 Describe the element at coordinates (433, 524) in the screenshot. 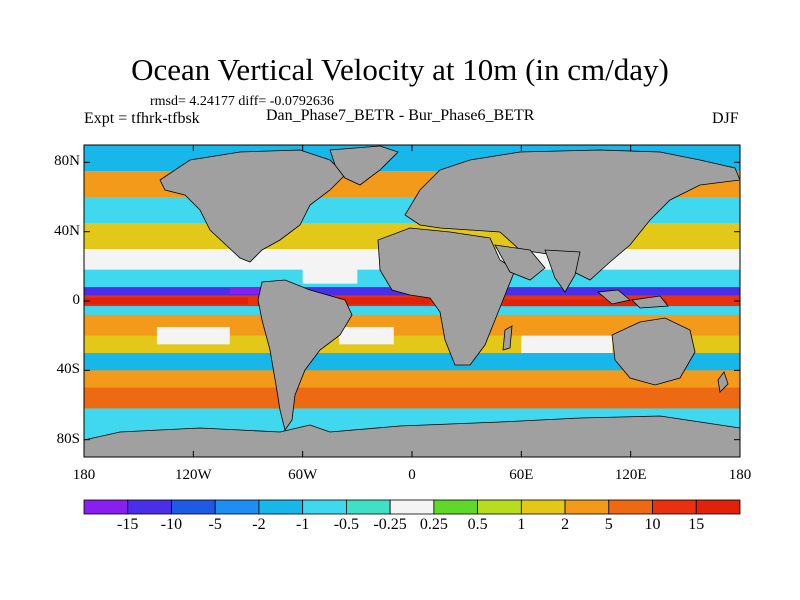

I see `colorbar-label: 0.25` at that location.